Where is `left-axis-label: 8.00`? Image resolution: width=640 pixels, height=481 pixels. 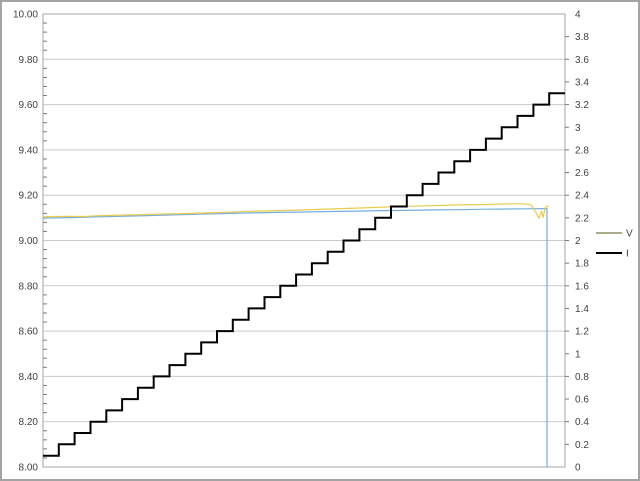
left-axis-label: 8.00 is located at coordinates (29, 468).